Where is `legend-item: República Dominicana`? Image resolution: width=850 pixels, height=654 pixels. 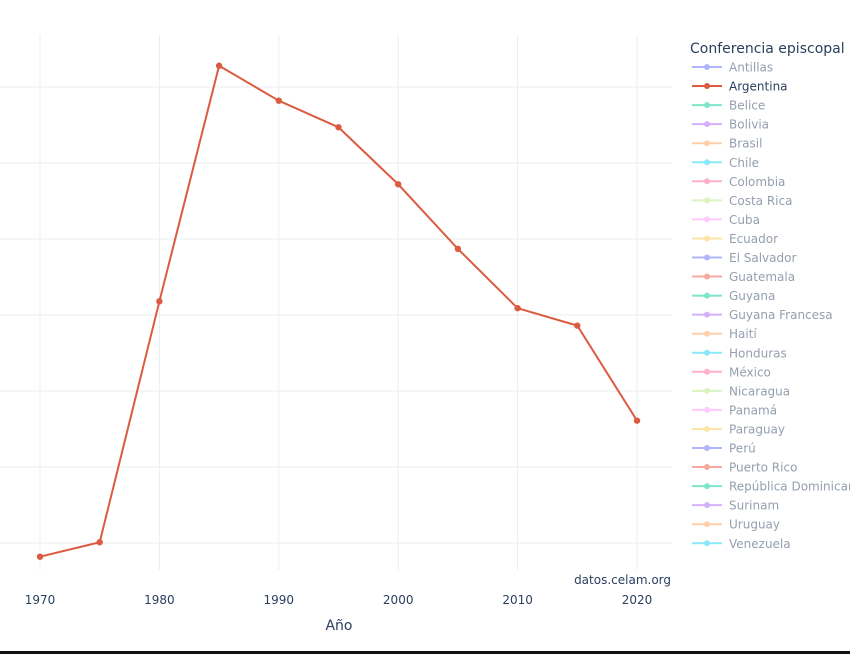 legend-item: República Dominicana is located at coordinates (771, 487).